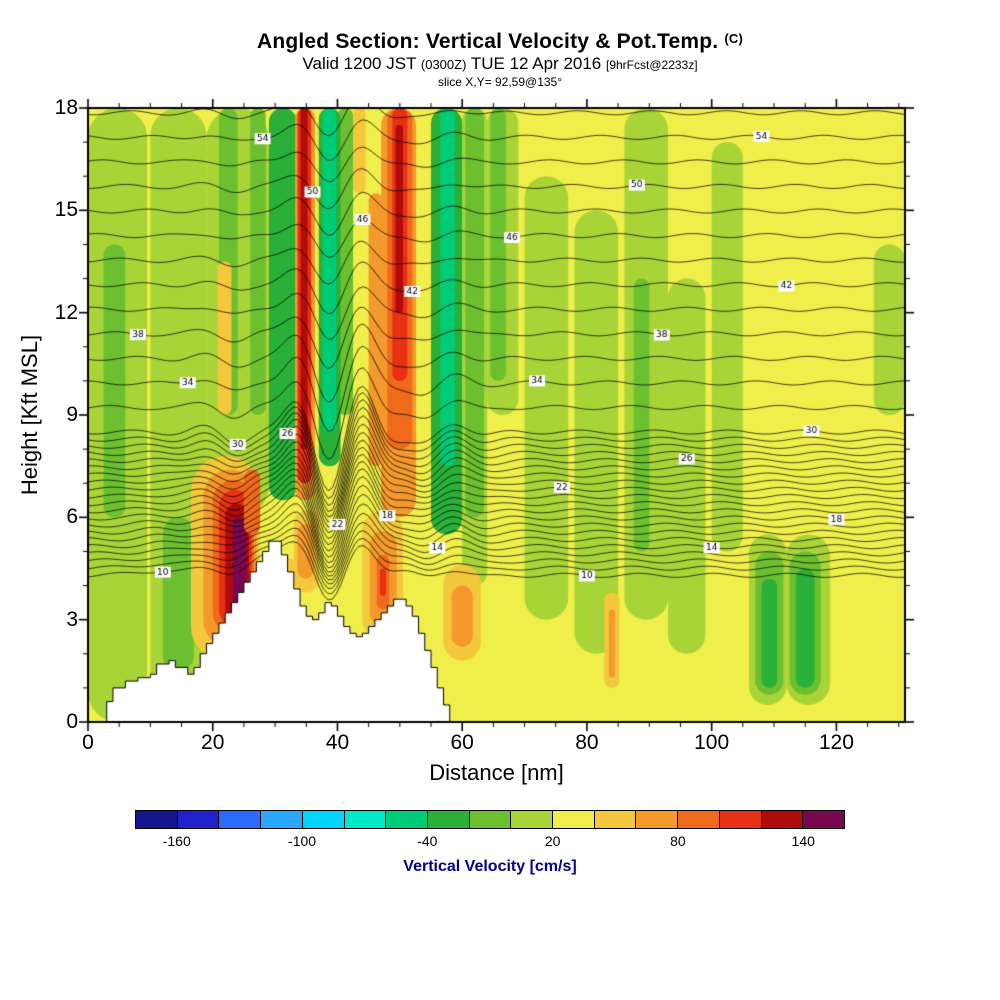  What do you see at coordinates (678, 841) in the screenshot?
I see `colorbar-tick-label: 80` at bounding box center [678, 841].